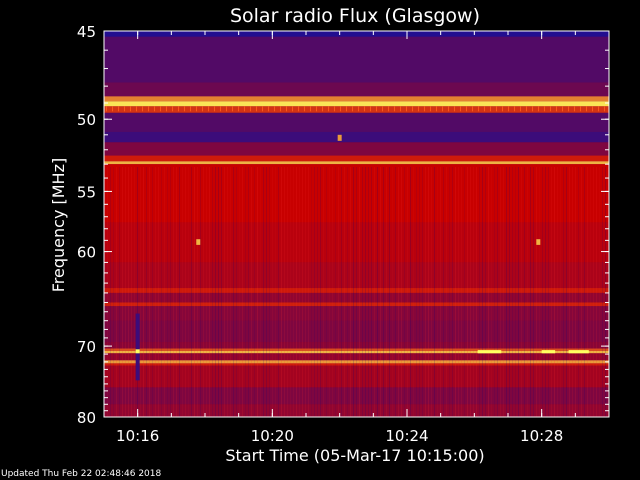  What do you see at coordinates (86, 32) in the screenshot?
I see `y-tick-label-45: 45` at bounding box center [86, 32].